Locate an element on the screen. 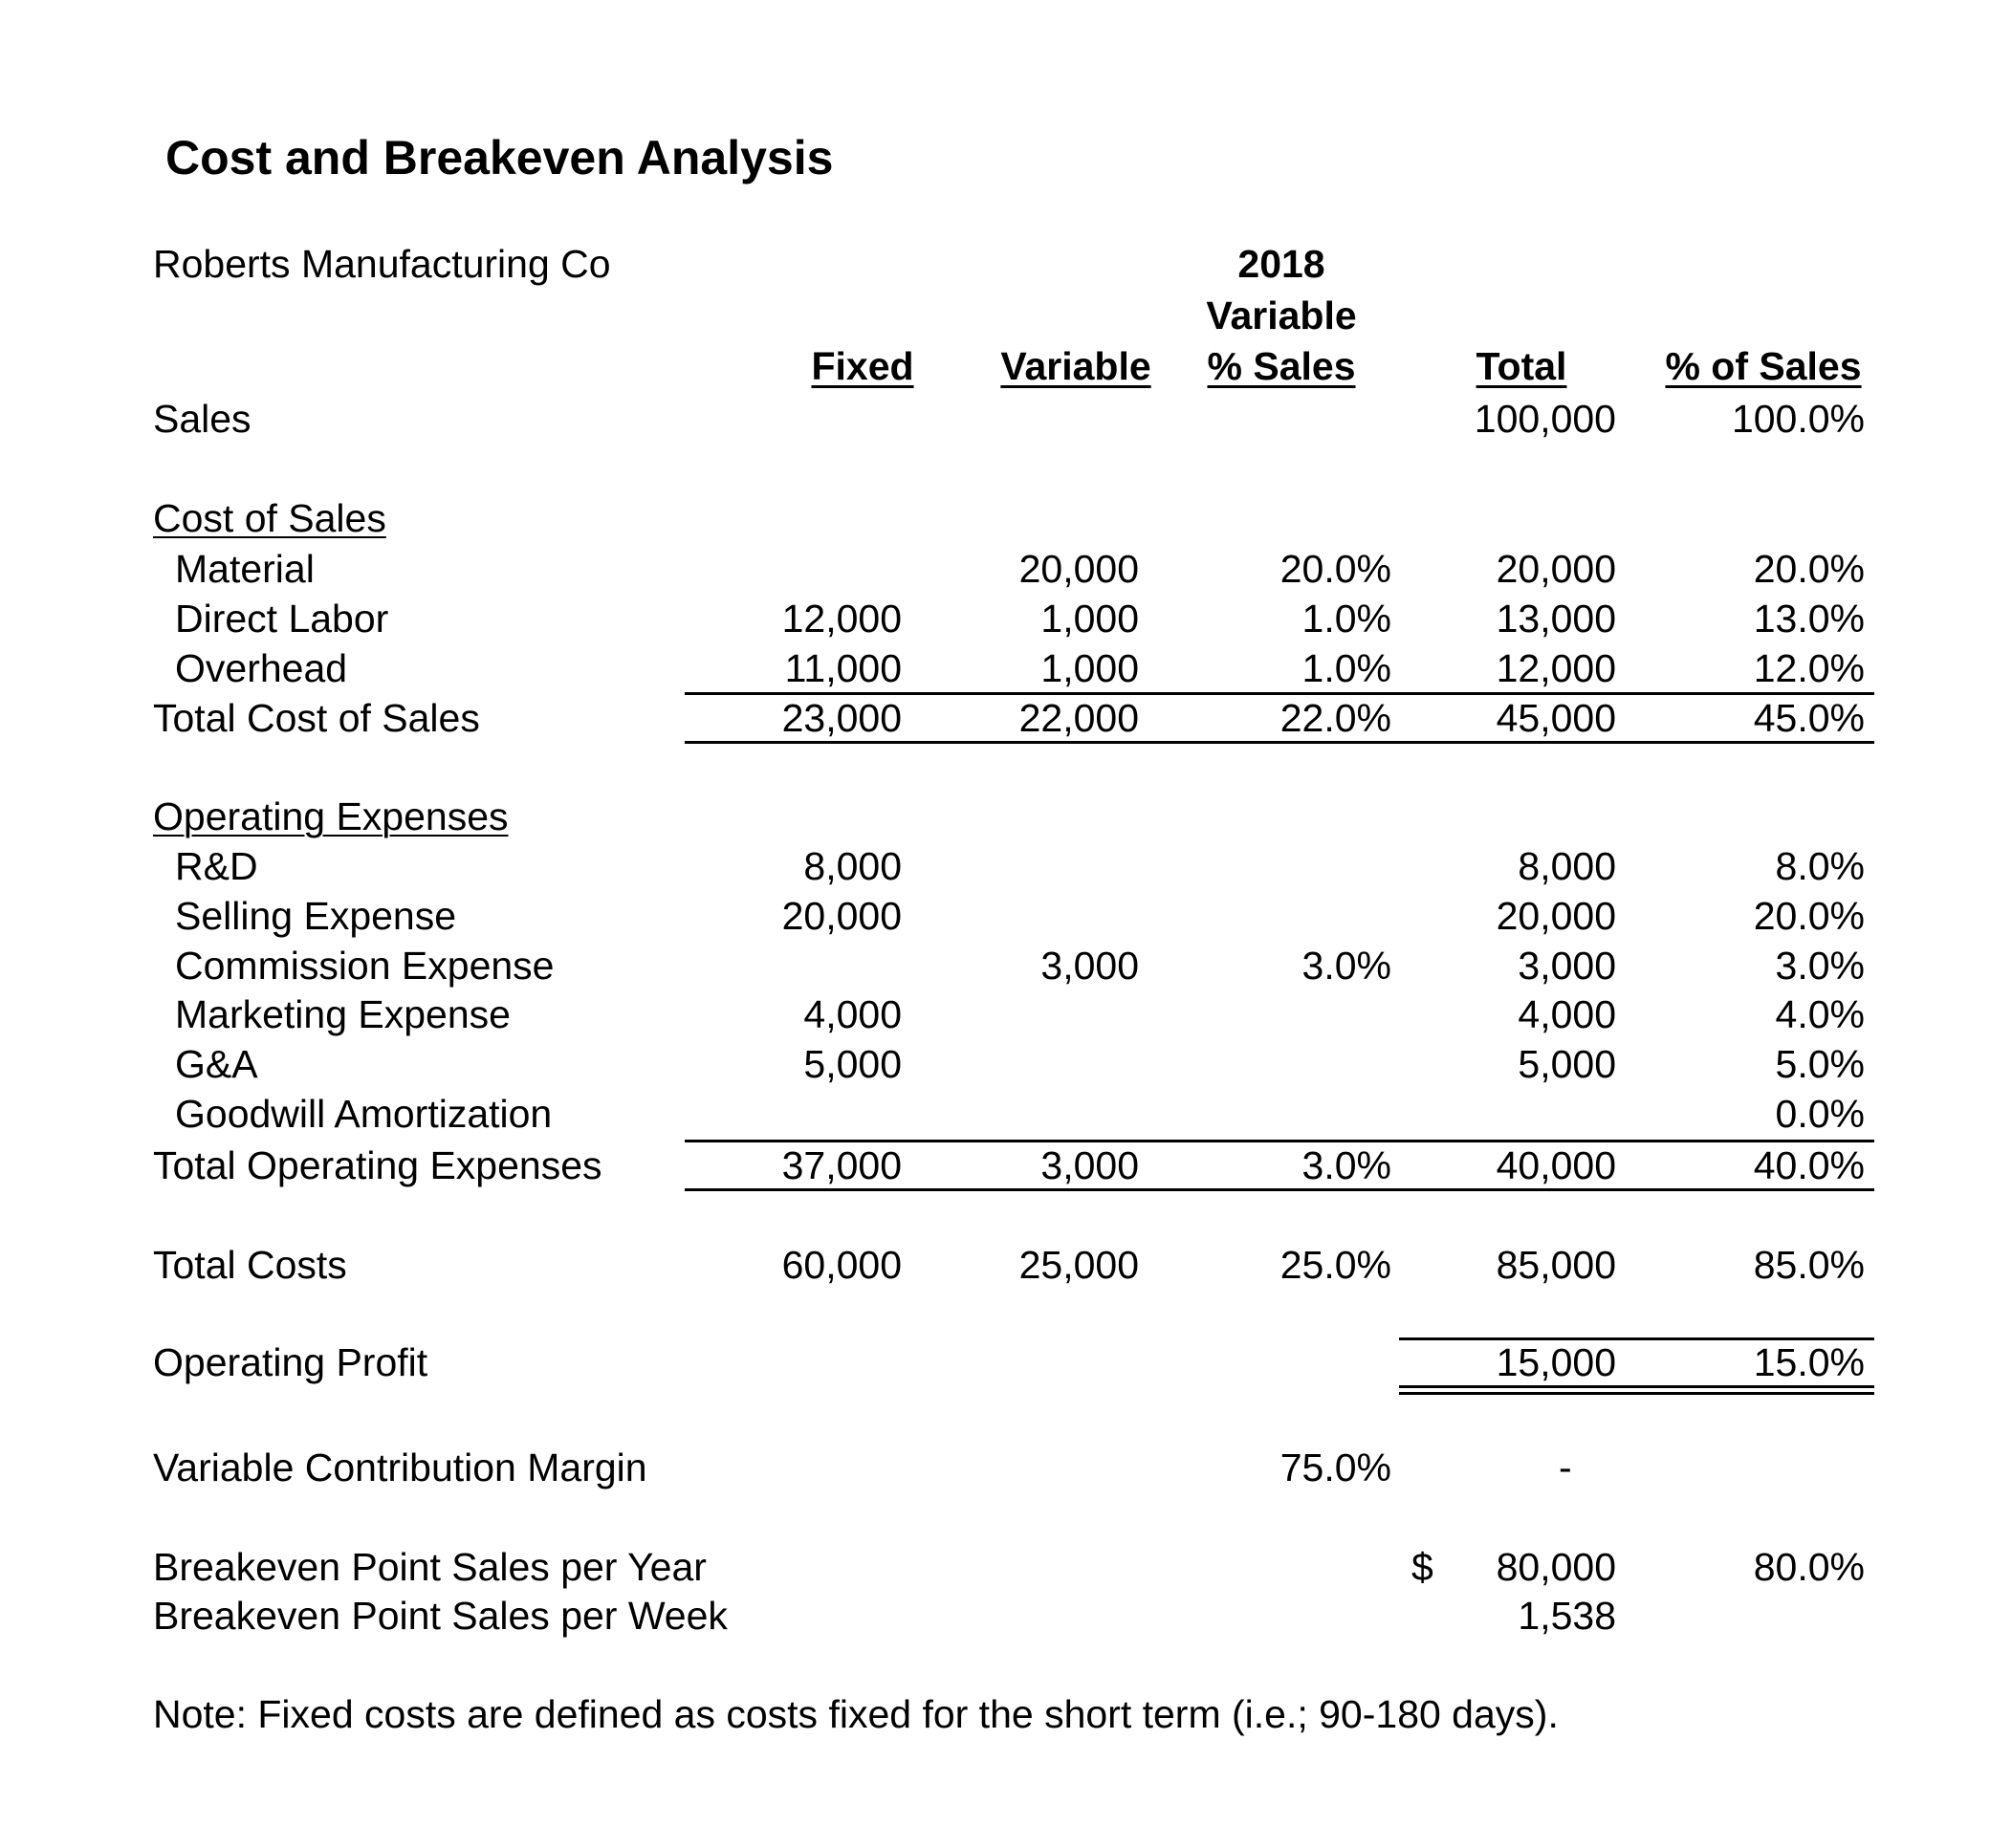 The width and height of the screenshot is (2012, 1848). row-label: Direct Labor is located at coordinates (282, 619).